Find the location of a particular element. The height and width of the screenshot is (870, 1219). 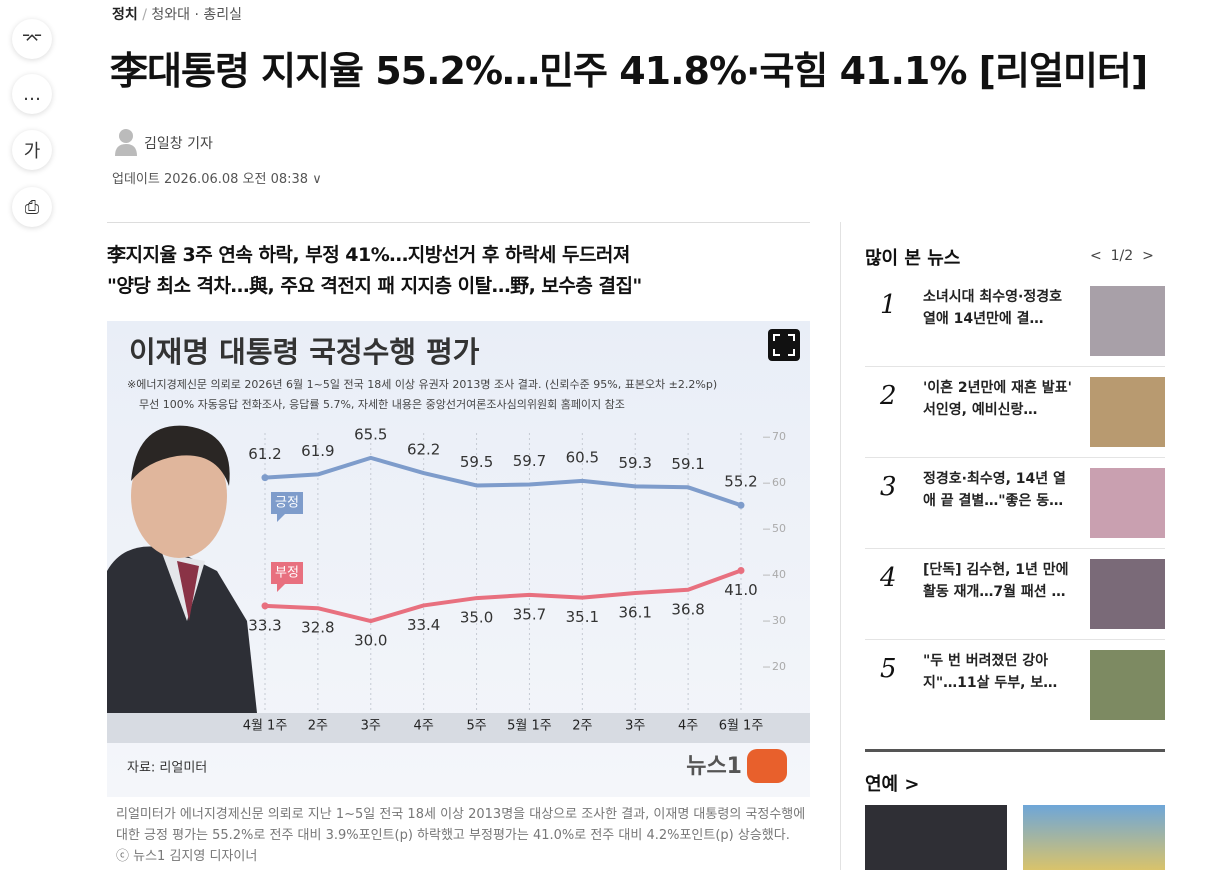

value-label: 61.9 is located at coordinates (317, 451).